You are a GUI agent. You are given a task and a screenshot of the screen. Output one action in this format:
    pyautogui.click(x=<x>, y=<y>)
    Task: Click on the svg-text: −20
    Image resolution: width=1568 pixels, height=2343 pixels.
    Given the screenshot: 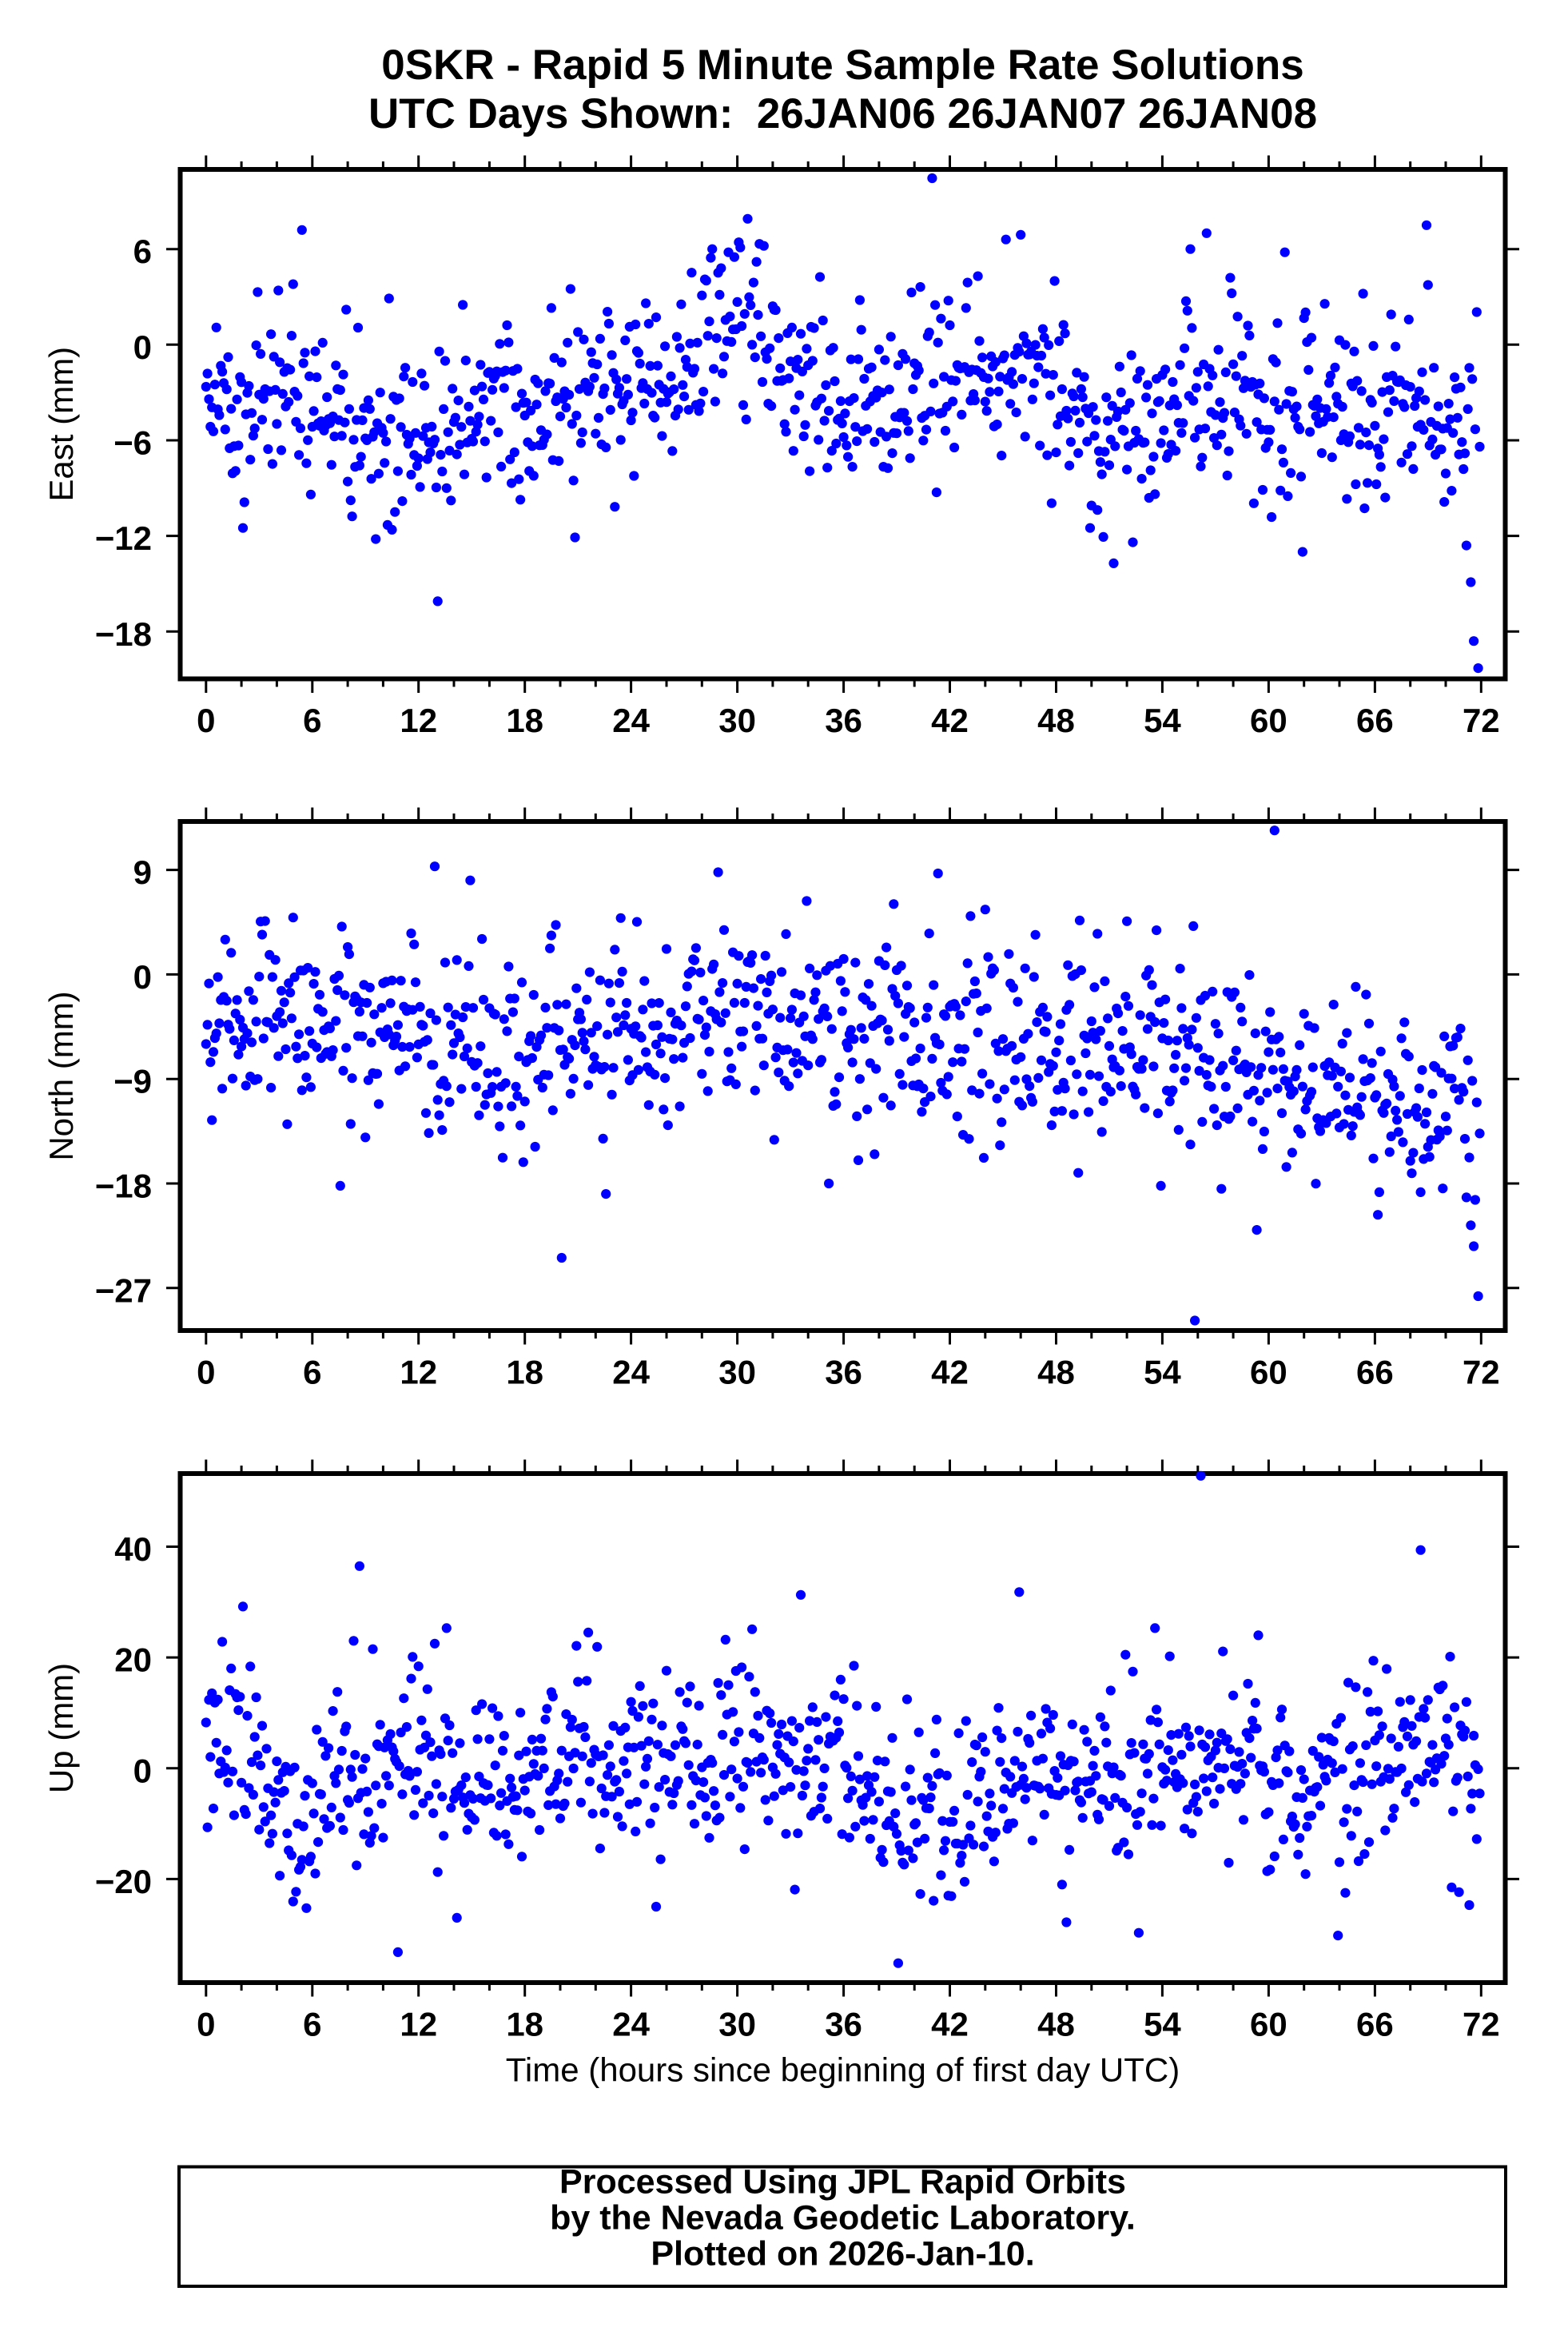 What is the action you would take?
    pyautogui.click(x=123, y=1881)
    